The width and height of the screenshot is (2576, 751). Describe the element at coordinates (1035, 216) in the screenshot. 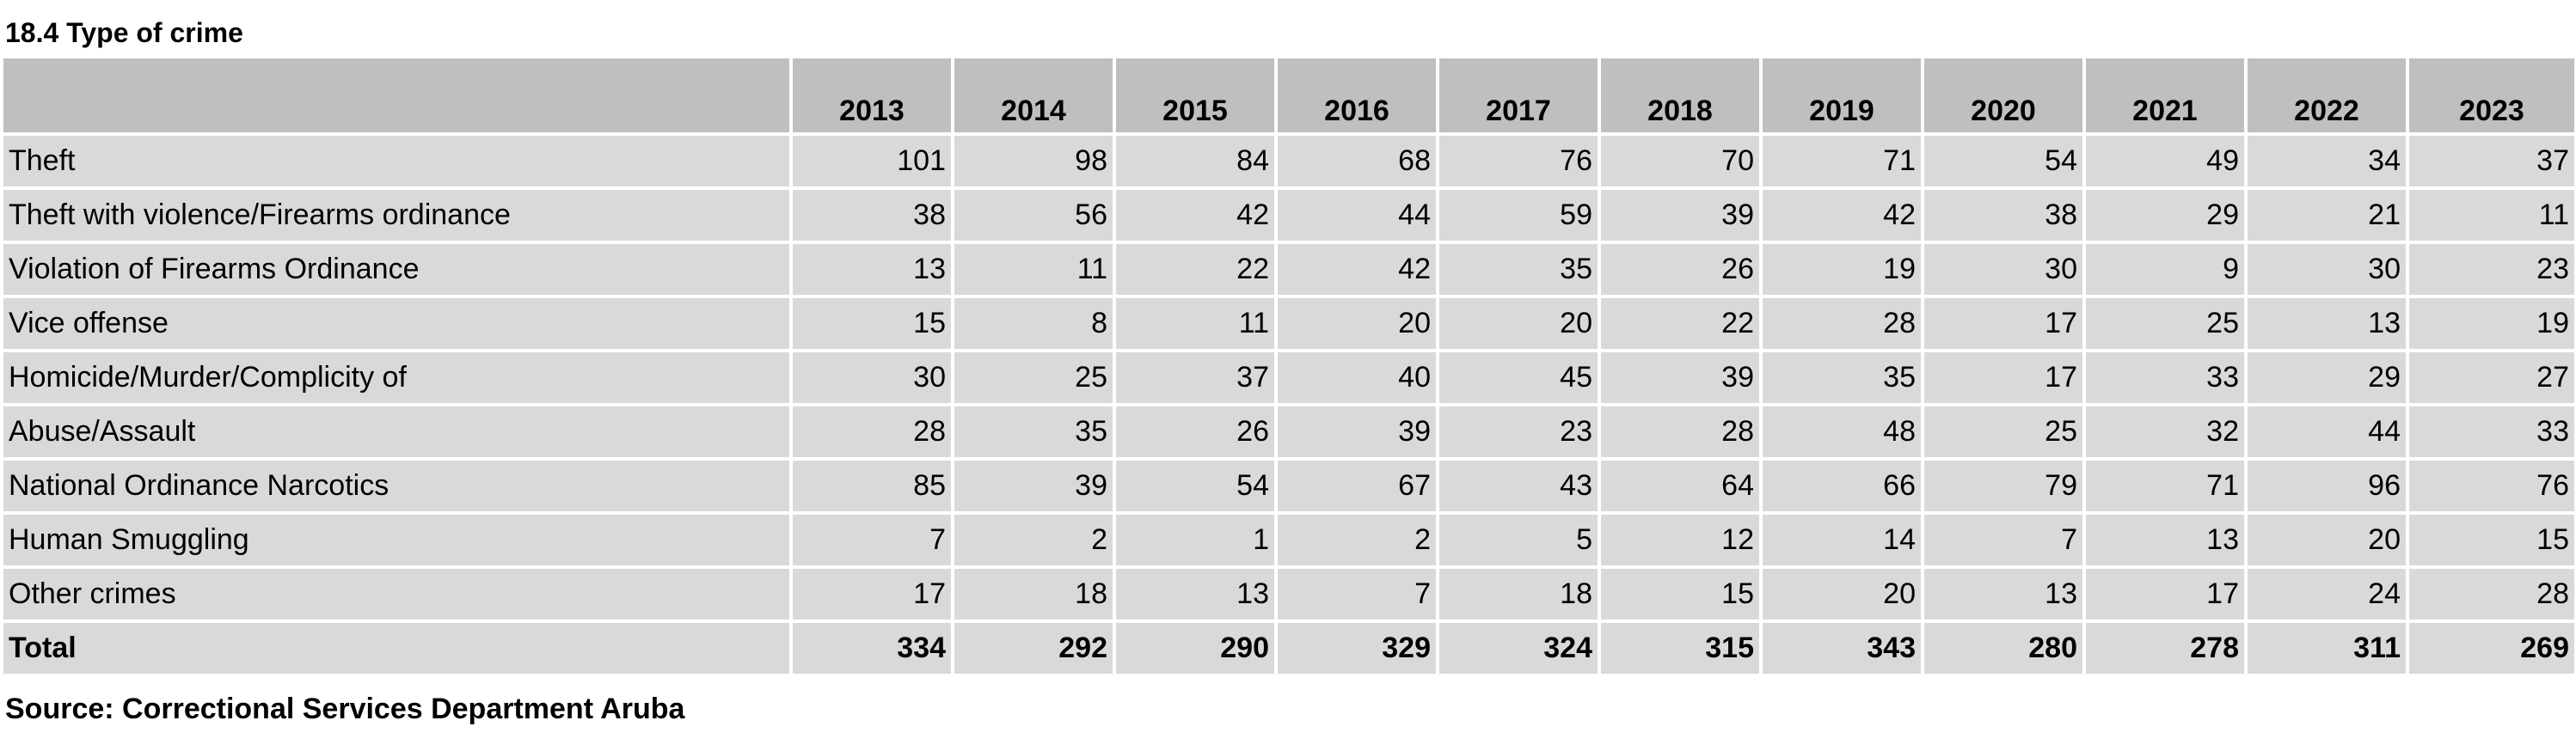

I see `table-cell: 56` at that location.